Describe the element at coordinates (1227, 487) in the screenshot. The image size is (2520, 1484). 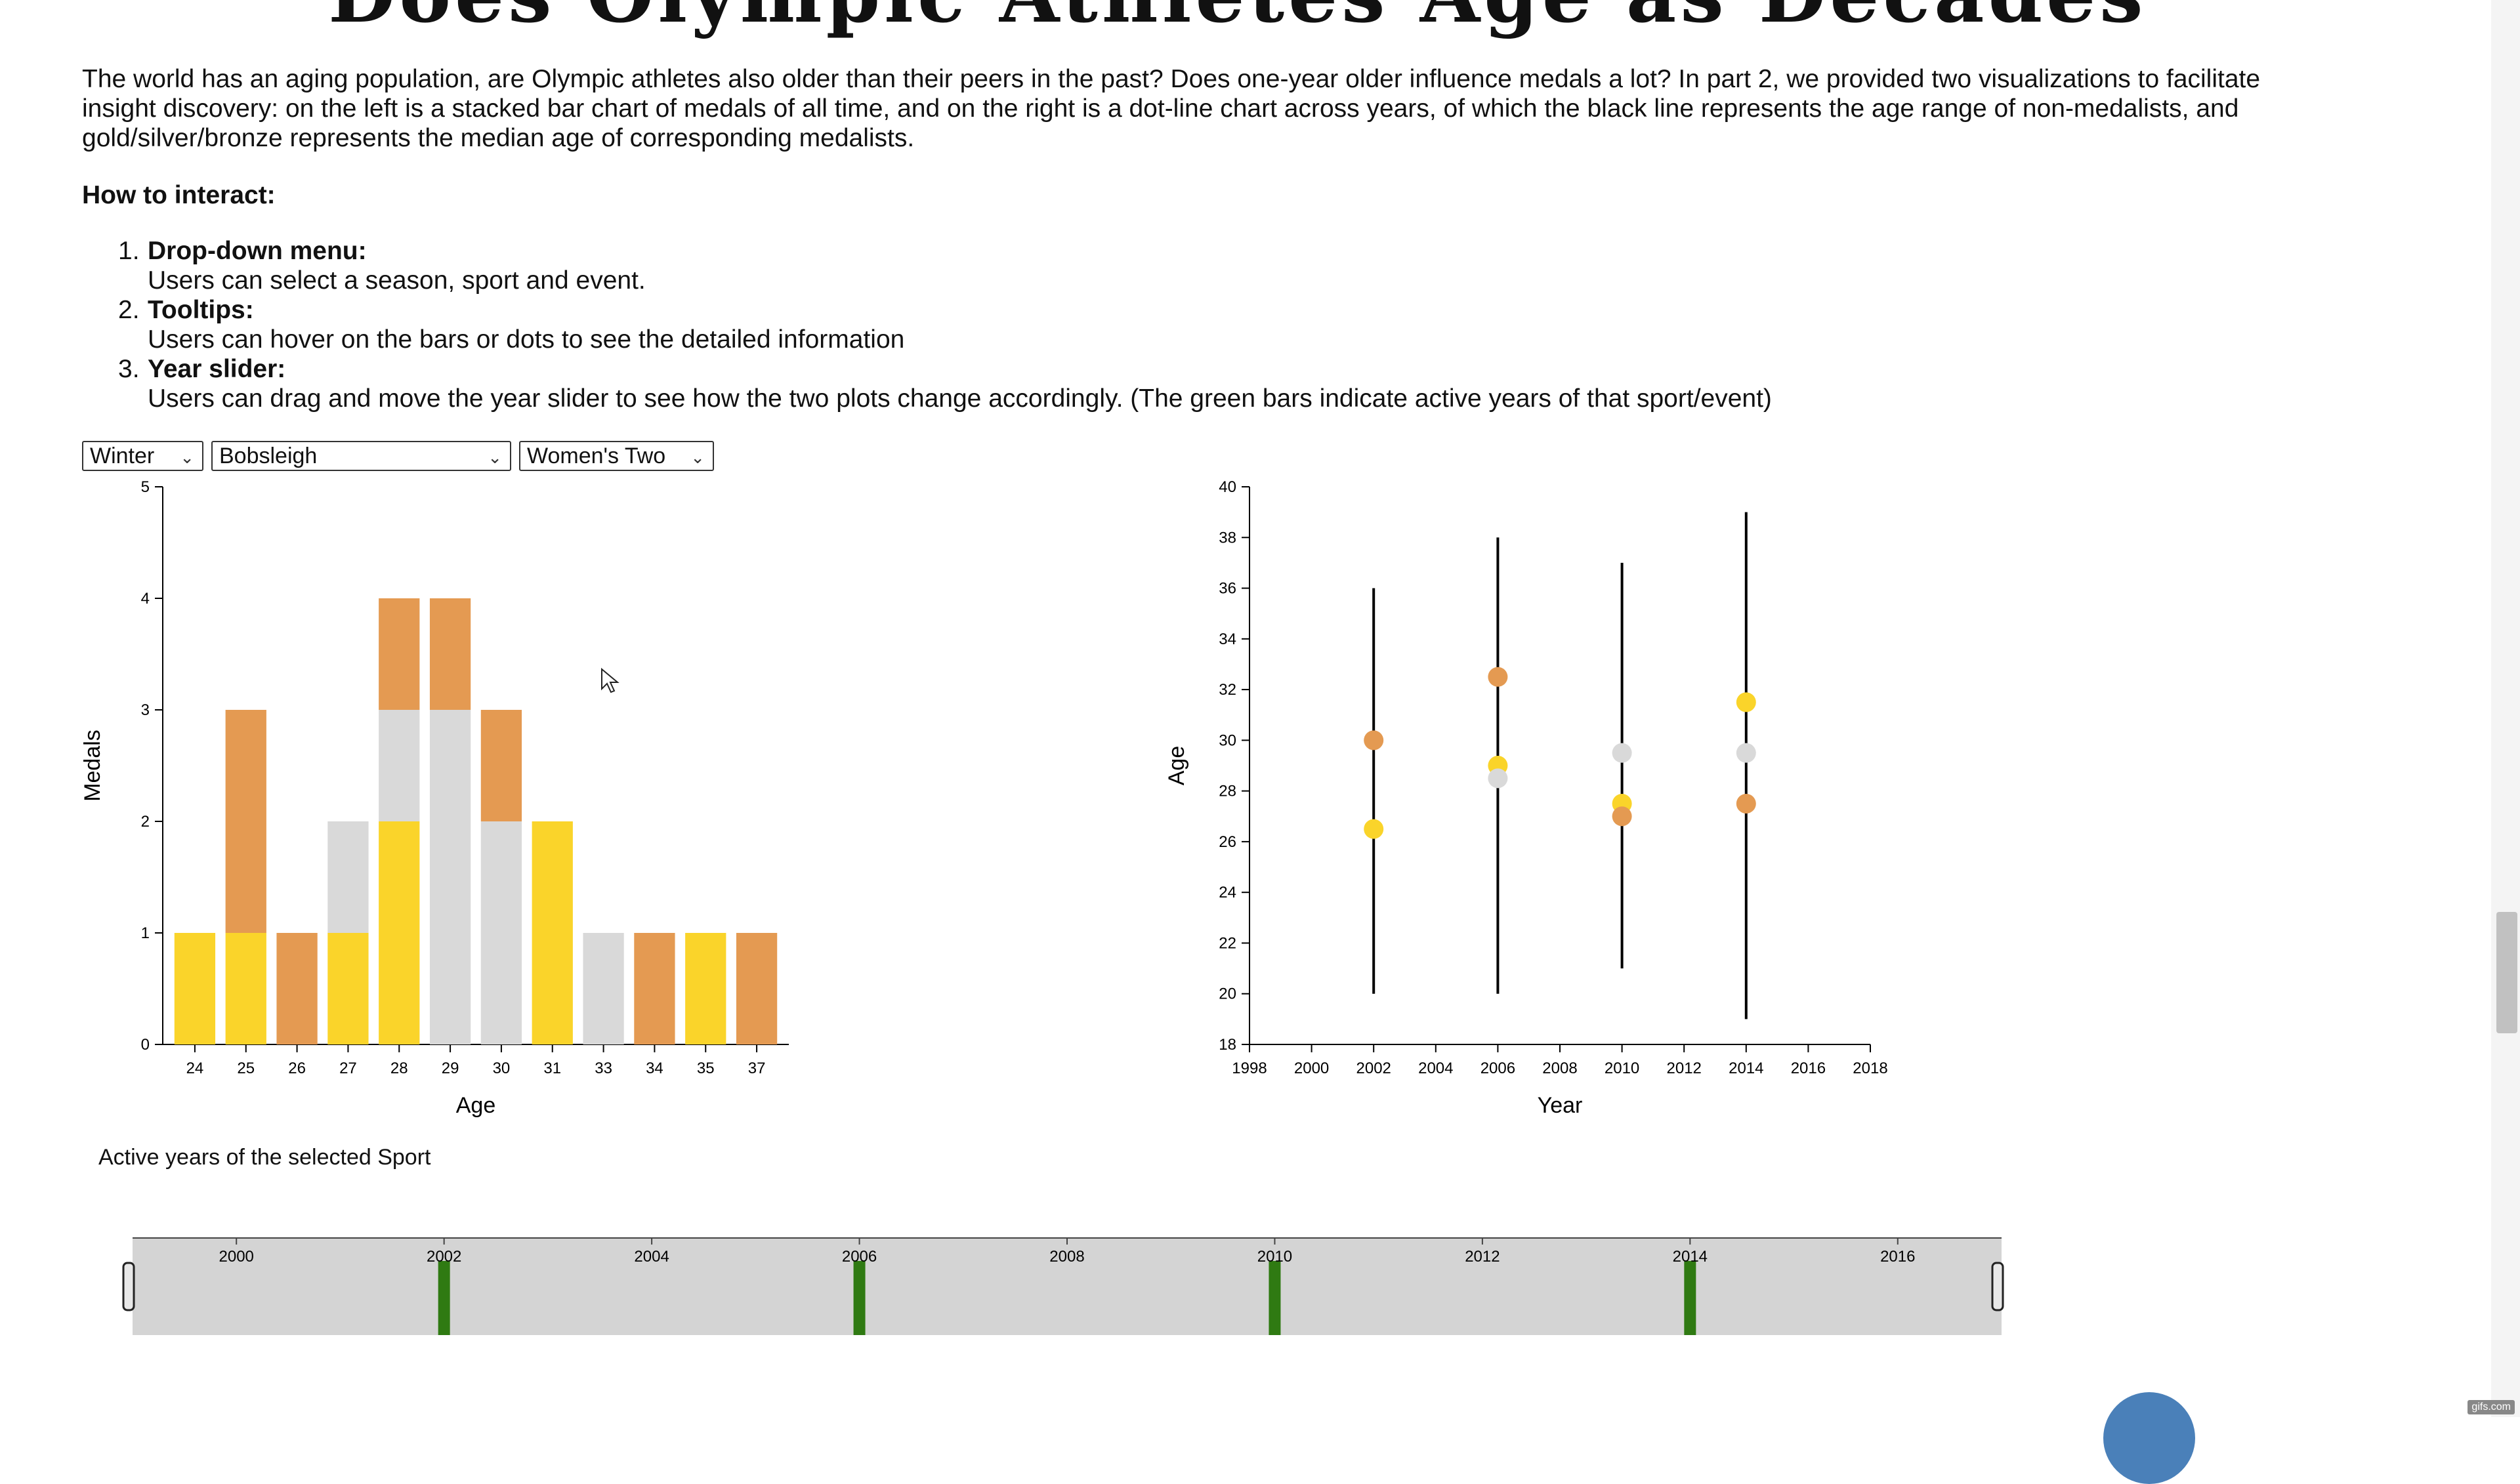
I see `y-tick-label: 40` at that location.